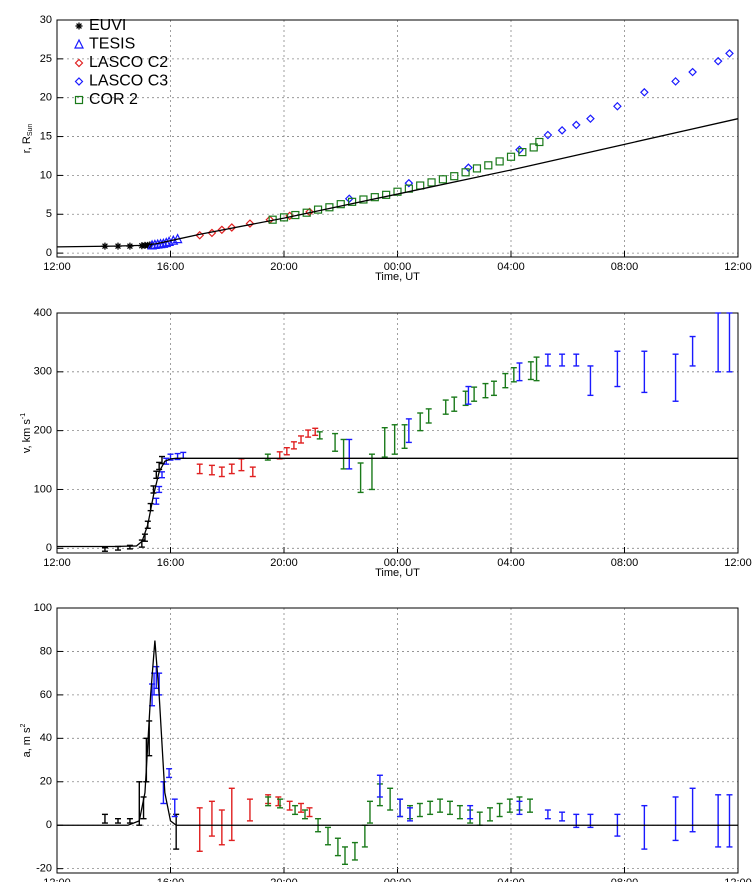 Image resolution: width=756 pixels, height=882 pixels. Describe the element at coordinates (79, 63) in the screenshot. I see `legend-marker` at that location.